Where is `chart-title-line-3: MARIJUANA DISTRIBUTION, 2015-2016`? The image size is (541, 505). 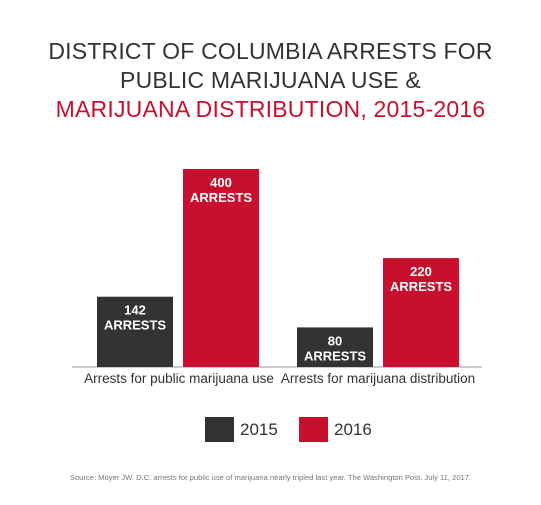
chart-title-line-3: MARIJUANA DISTRIBUTION, 2015-2016 is located at coordinates (270, 109).